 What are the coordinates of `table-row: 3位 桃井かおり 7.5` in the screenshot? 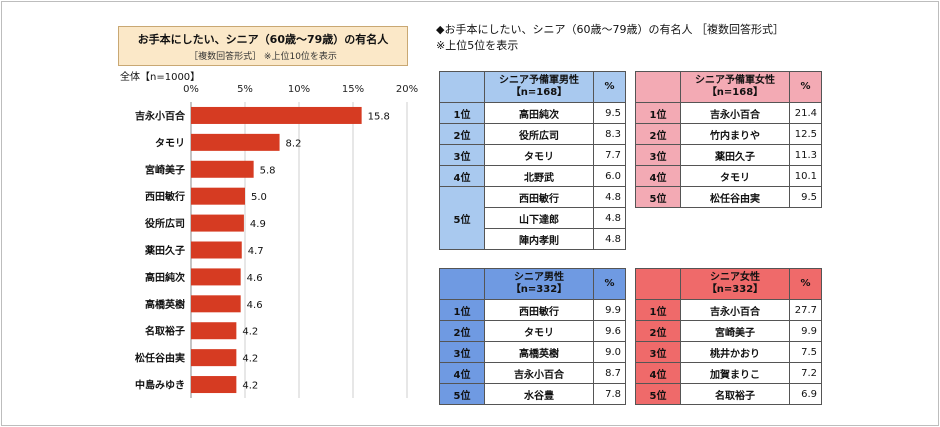 It's located at (728, 352).